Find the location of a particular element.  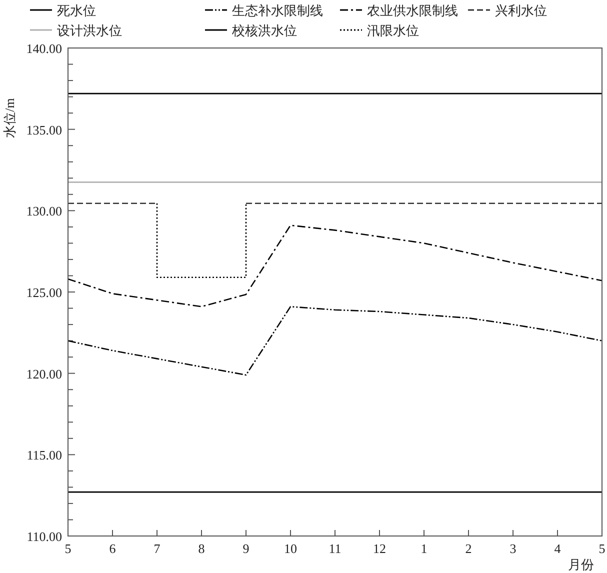

x-tick-label: 1 is located at coordinates (424, 548).